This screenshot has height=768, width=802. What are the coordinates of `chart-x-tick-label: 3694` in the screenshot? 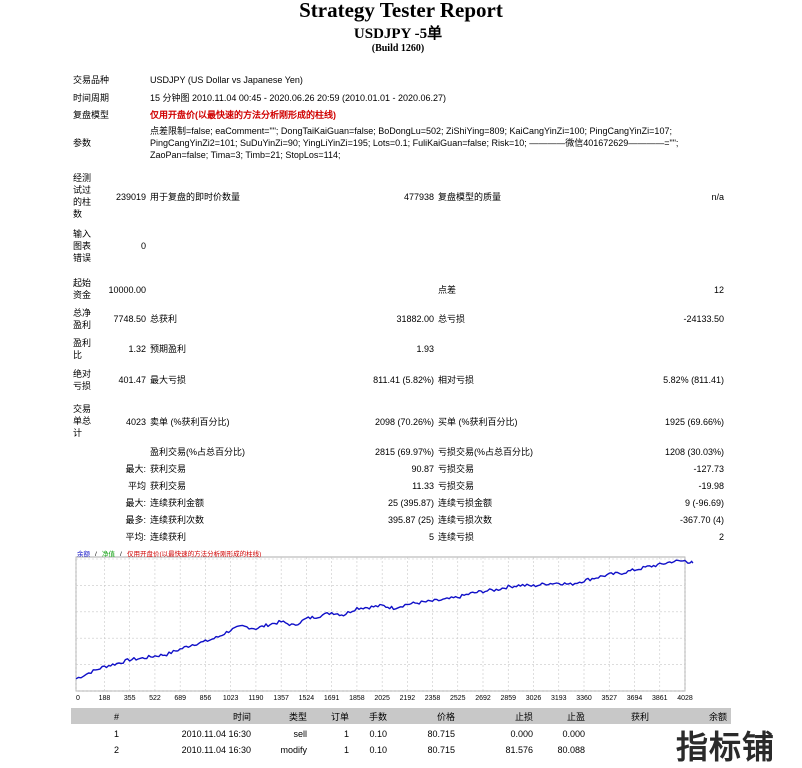 It's located at (635, 698).